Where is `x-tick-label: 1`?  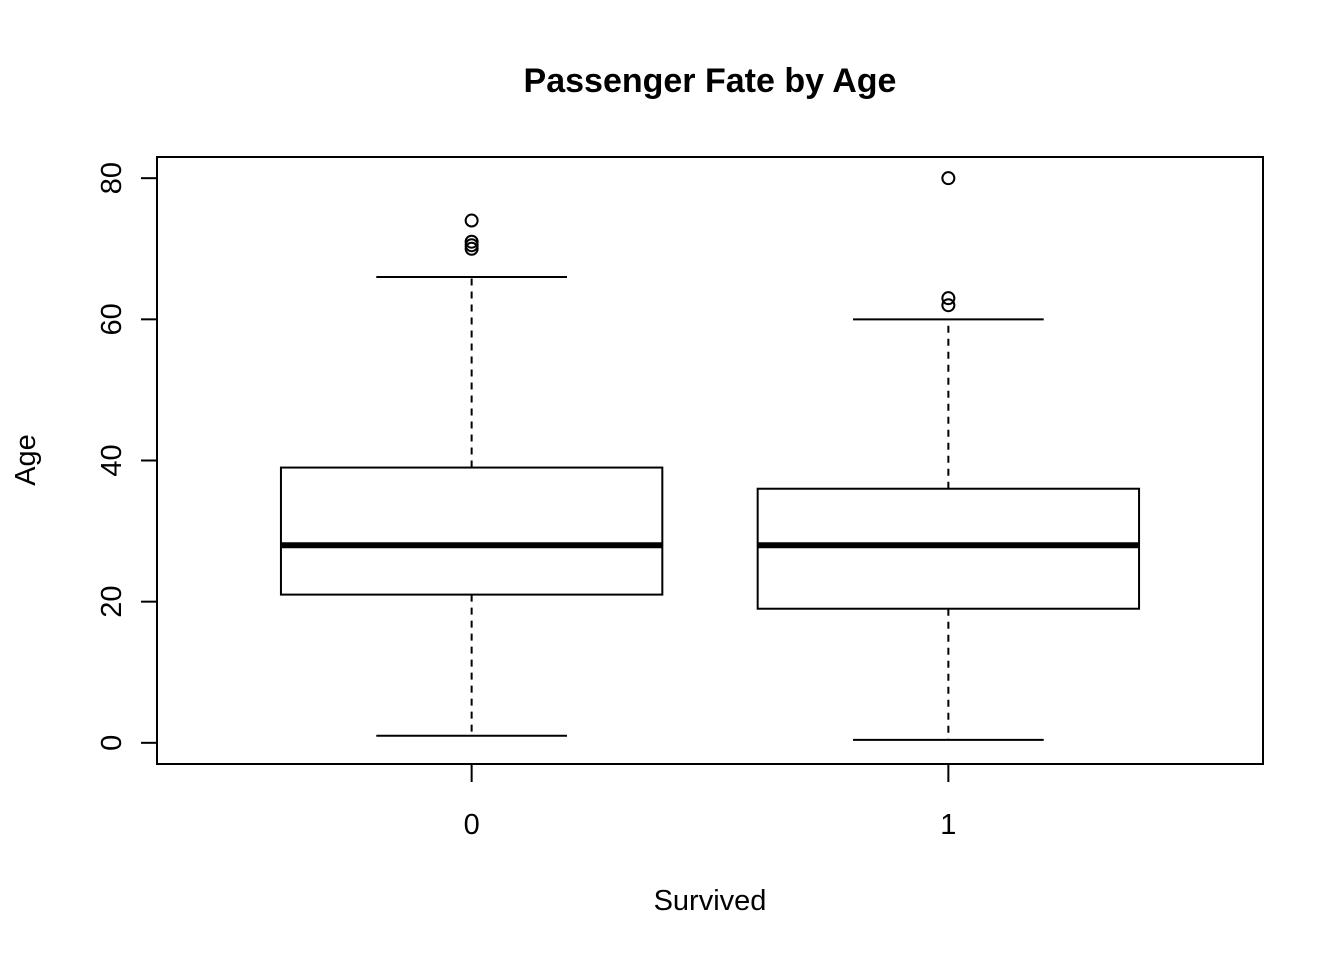
x-tick-label: 1 is located at coordinates (948, 825).